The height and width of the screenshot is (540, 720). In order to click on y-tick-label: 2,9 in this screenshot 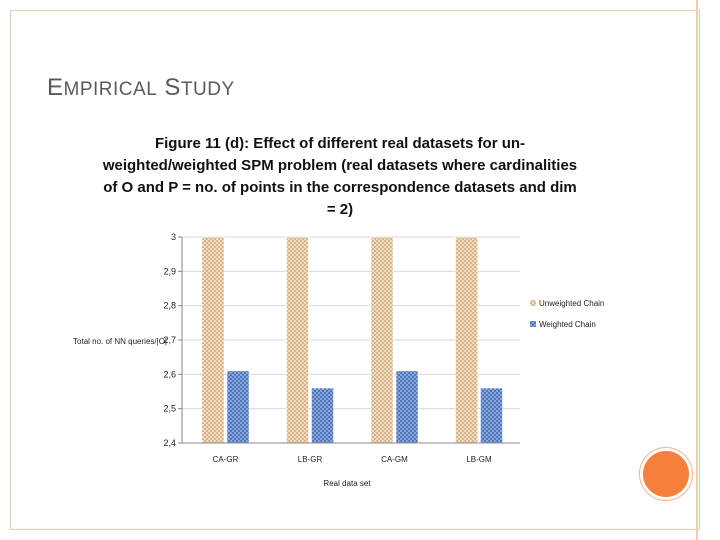, I will do `click(169, 271)`.